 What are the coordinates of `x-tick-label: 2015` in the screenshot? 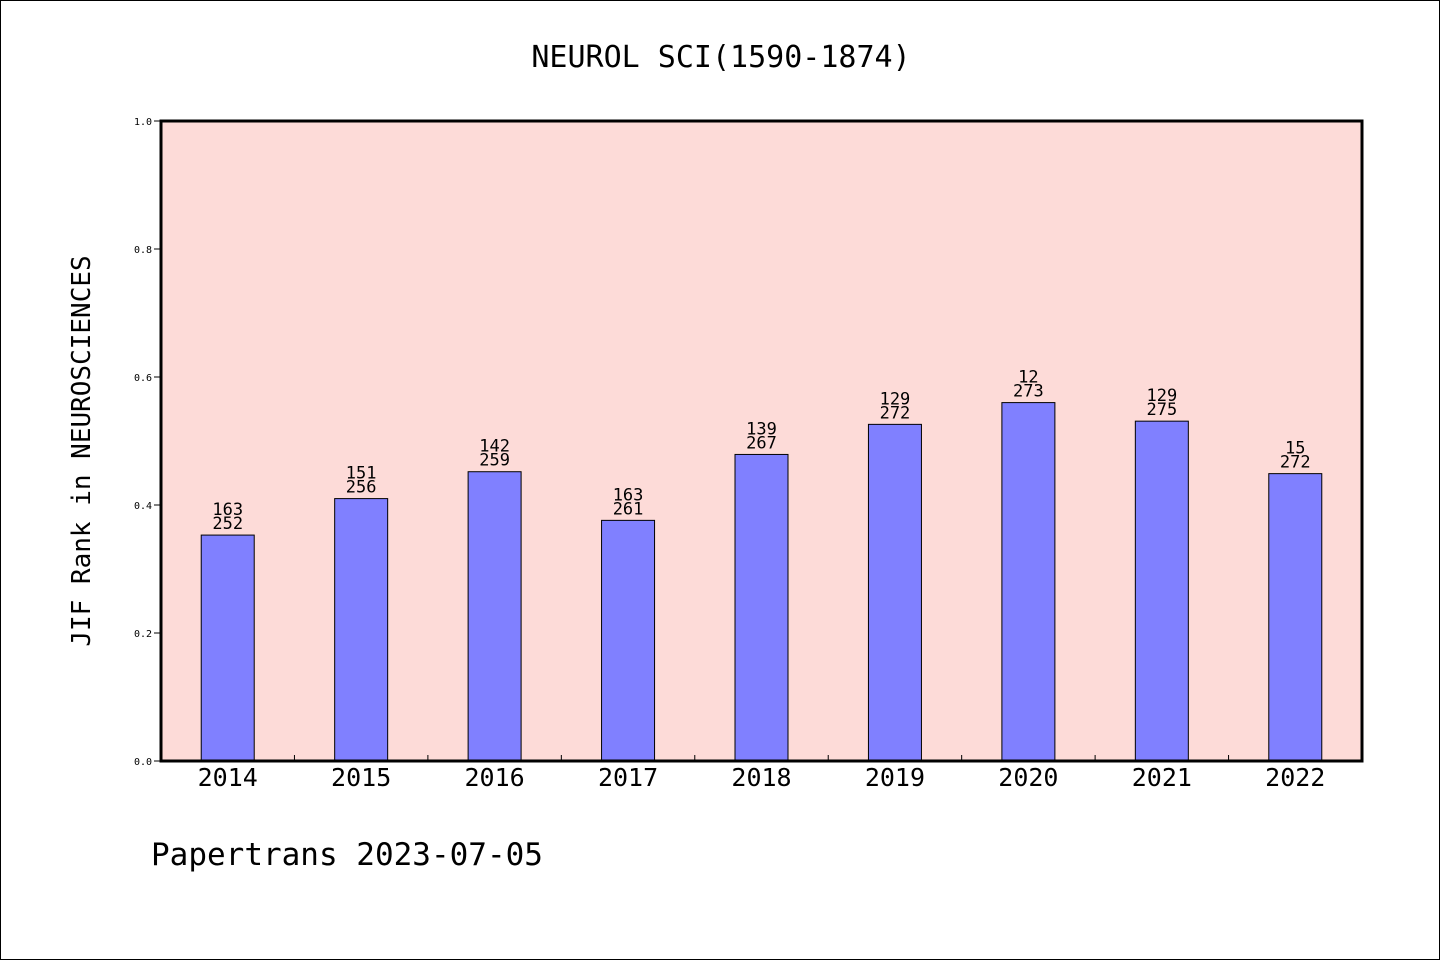 It's located at (361, 777).